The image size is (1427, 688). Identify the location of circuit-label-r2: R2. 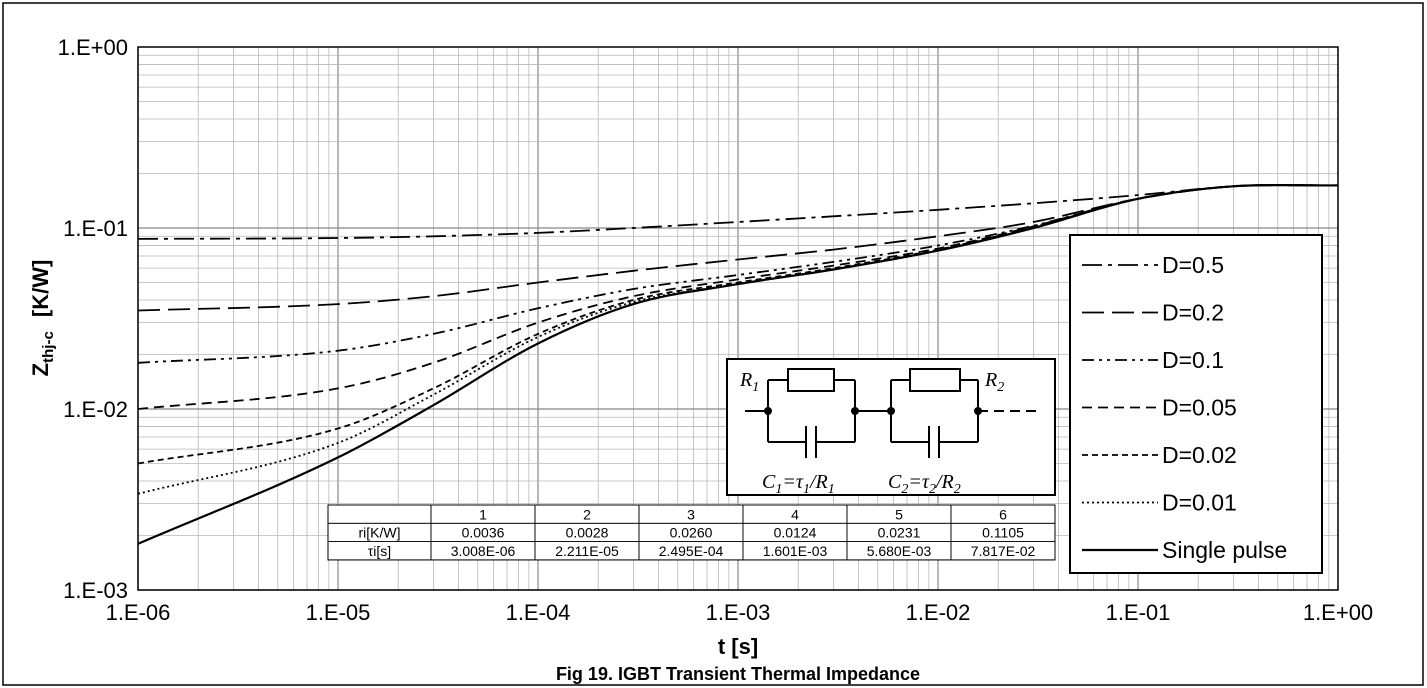
(994, 382).